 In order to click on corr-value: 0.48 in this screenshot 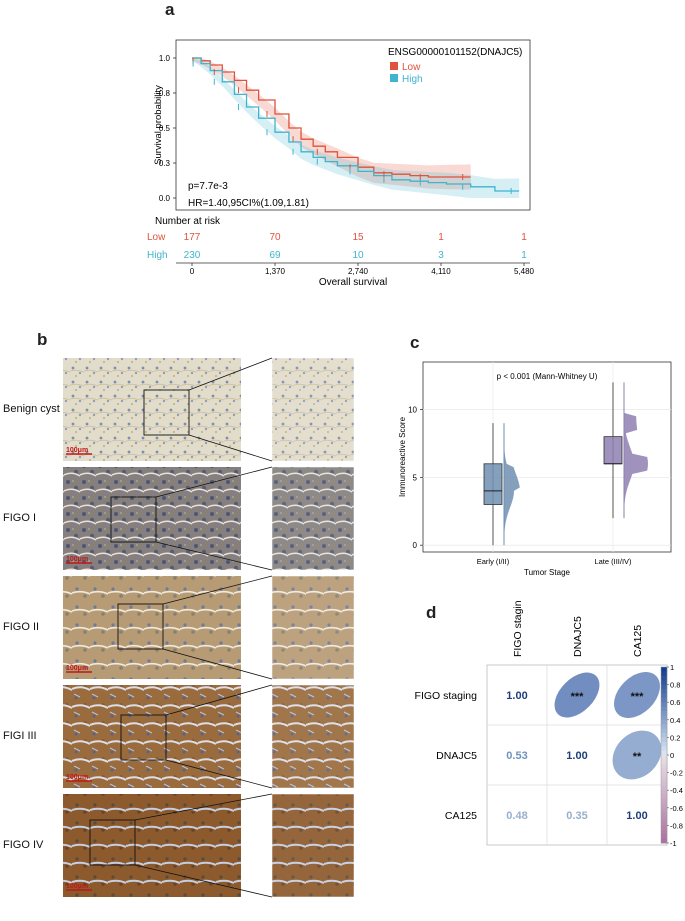, I will do `click(516, 816)`.